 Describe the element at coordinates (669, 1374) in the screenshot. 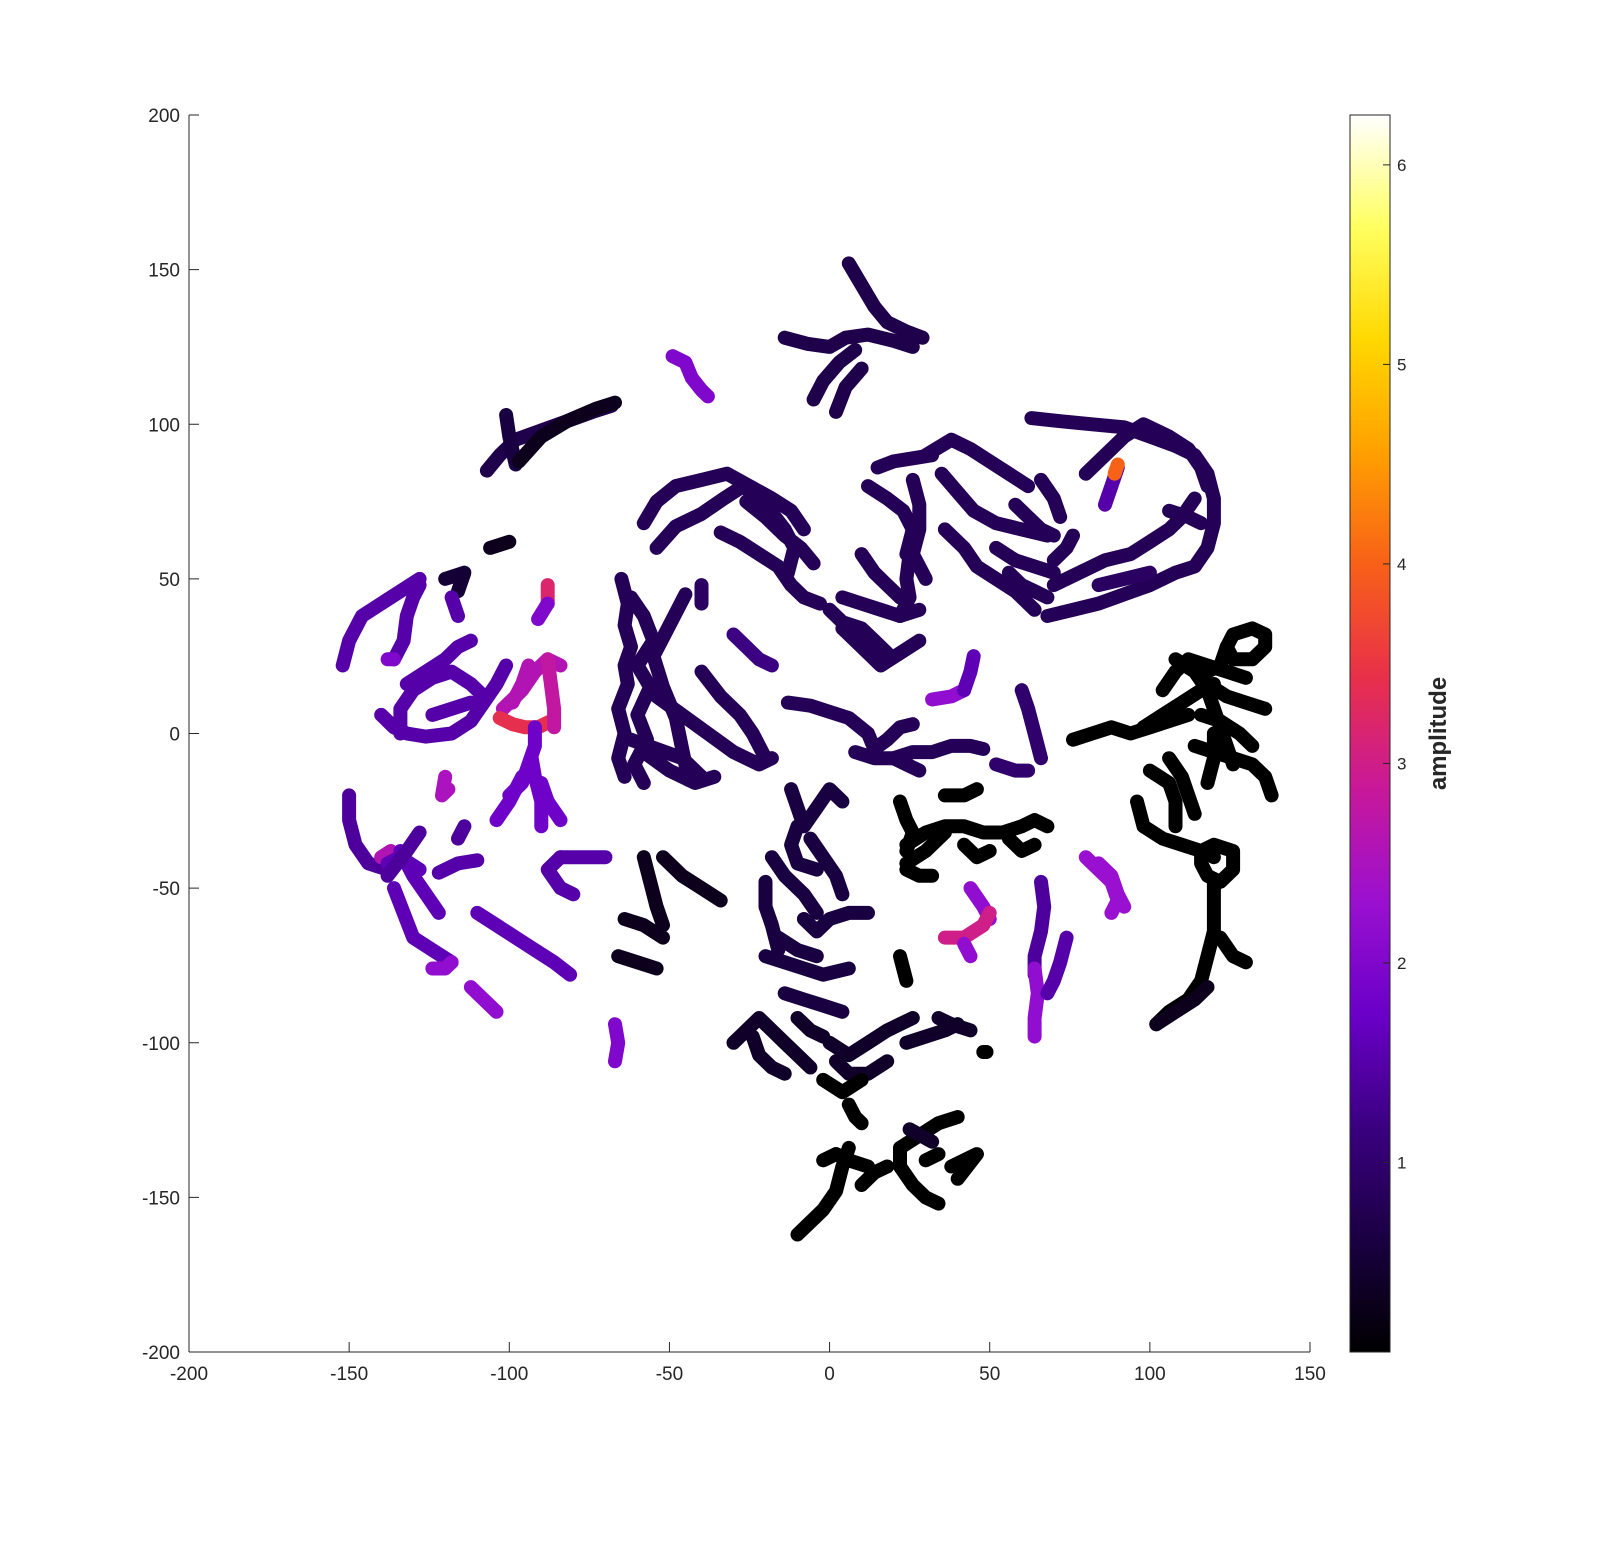

I see `x-tick-label: -50` at that location.